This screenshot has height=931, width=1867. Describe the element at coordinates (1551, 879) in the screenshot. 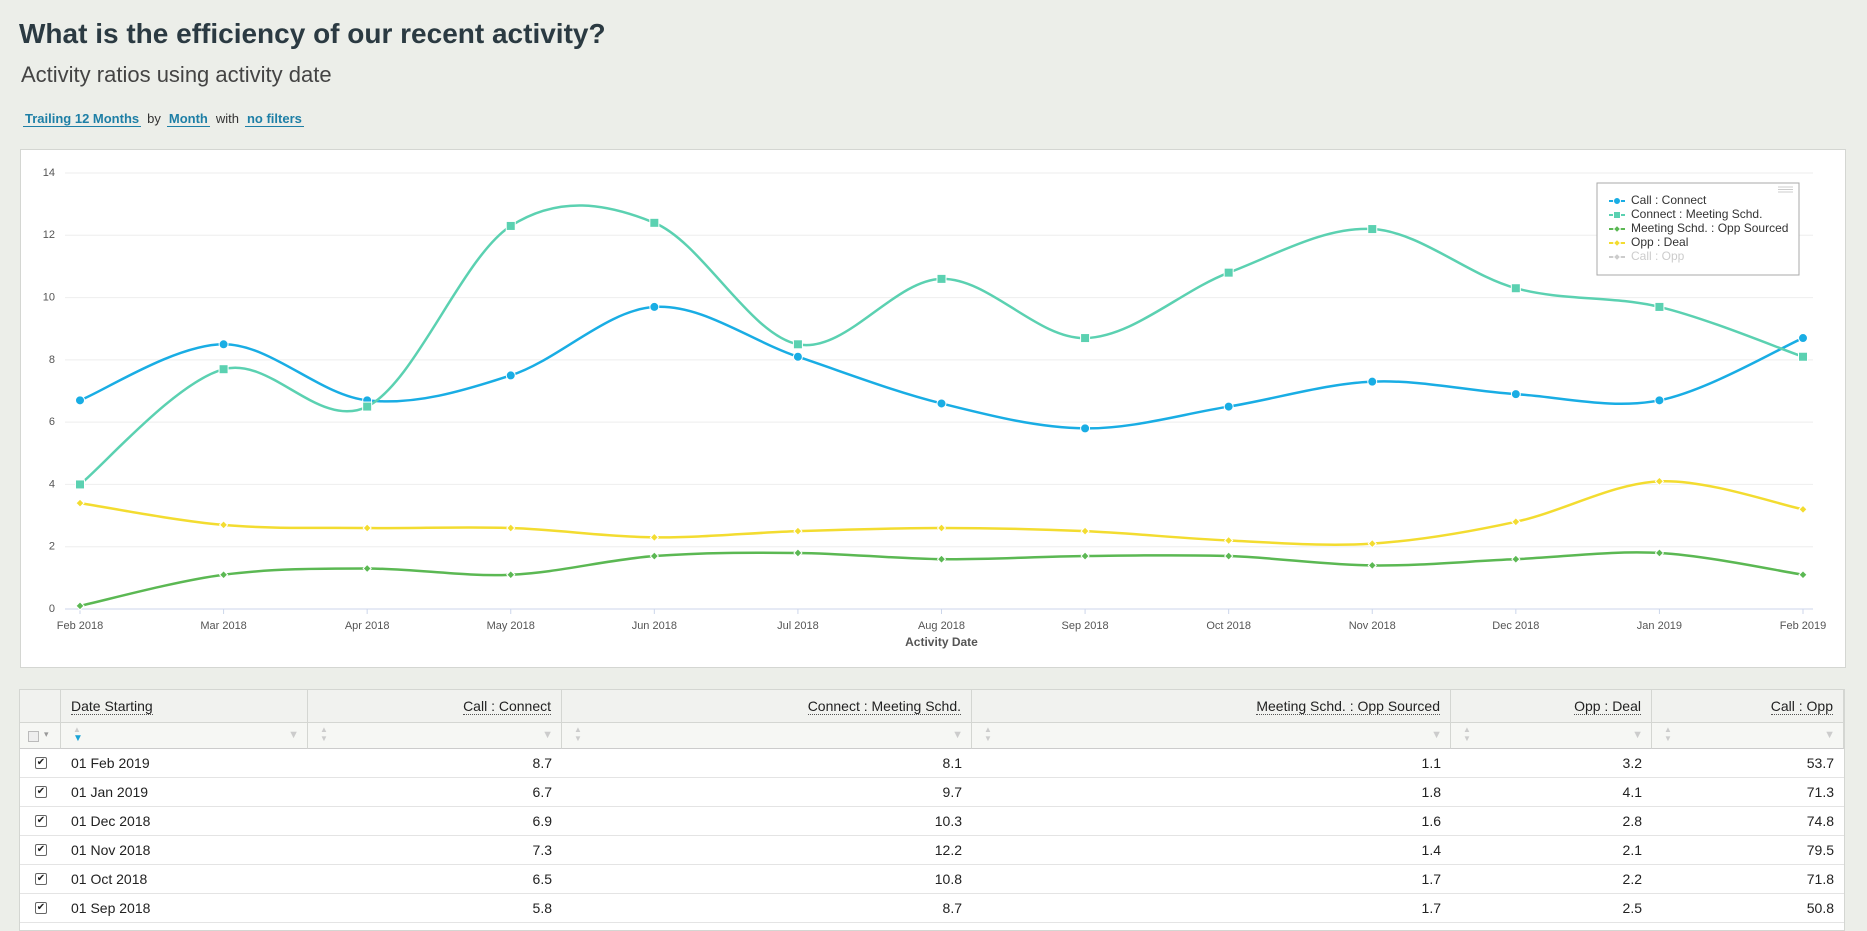

I see `table-cell: 2.2` at that location.